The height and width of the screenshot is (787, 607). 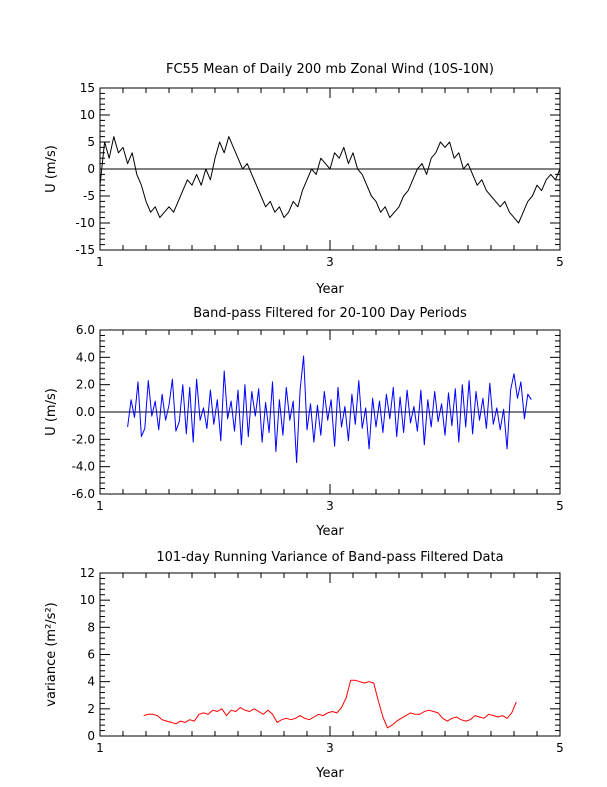 I want to click on y-tick-label: 0.0, so click(x=85, y=412).